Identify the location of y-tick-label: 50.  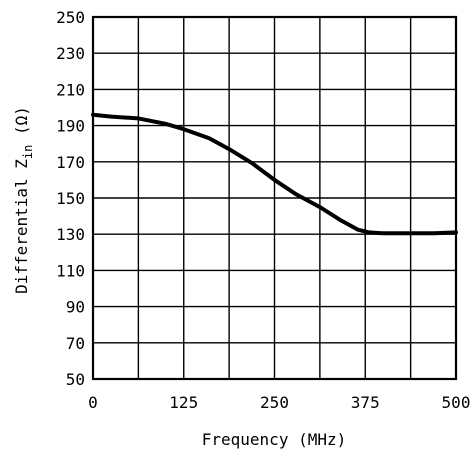
(75, 379).